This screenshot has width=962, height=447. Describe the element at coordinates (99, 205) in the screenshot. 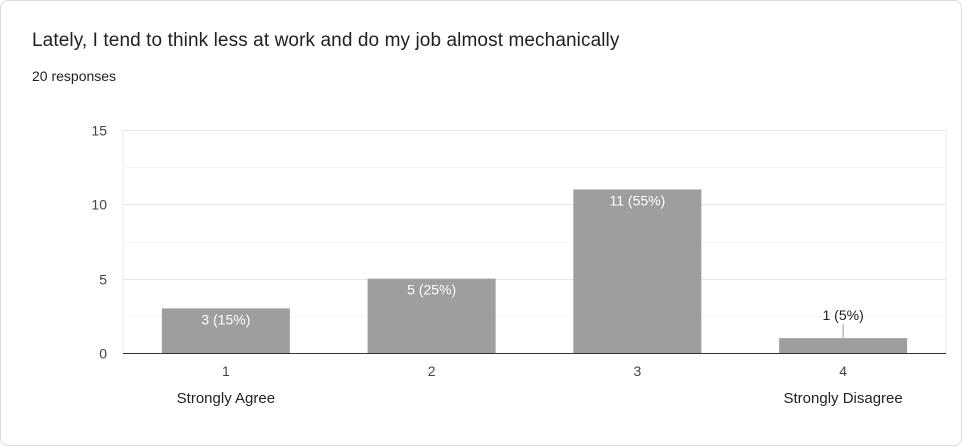

I see `y-tick-label: 10` at that location.